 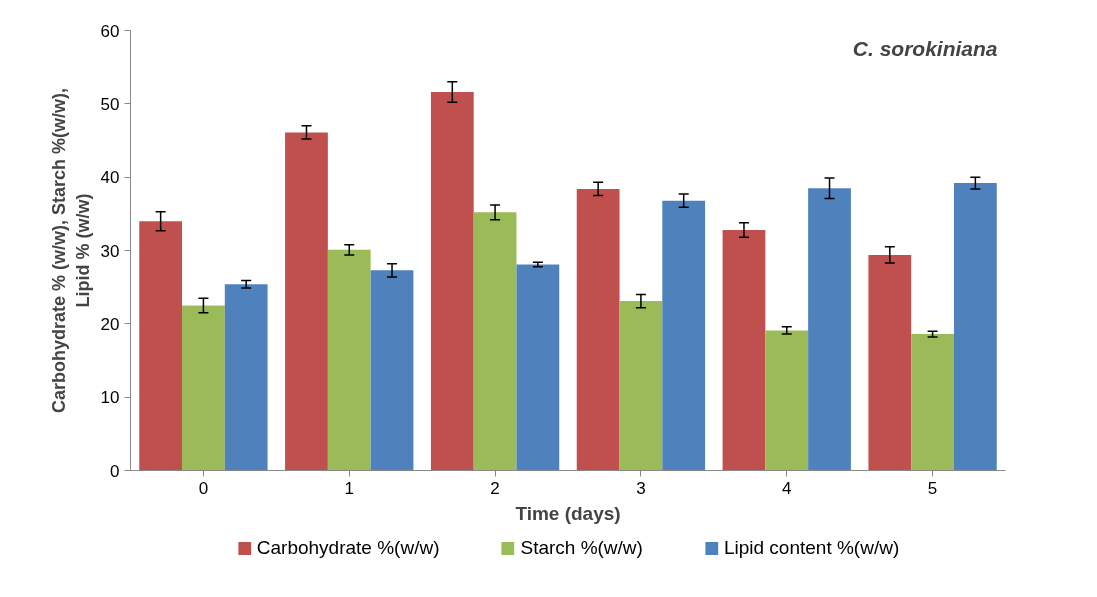 What do you see at coordinates (932, 488) in the screenshot?
I see `x-tick-label: 5` at bounding box center [932, 488].